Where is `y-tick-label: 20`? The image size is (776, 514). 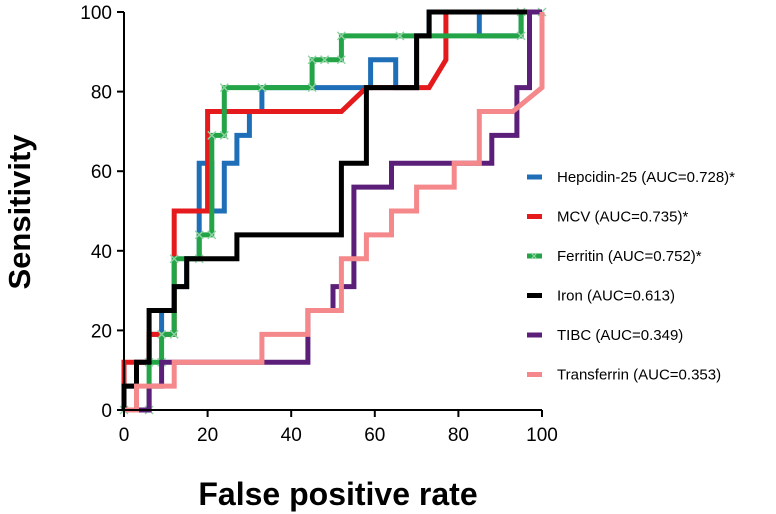
y-tick-label: 20 is located at coordinates (101, 331).